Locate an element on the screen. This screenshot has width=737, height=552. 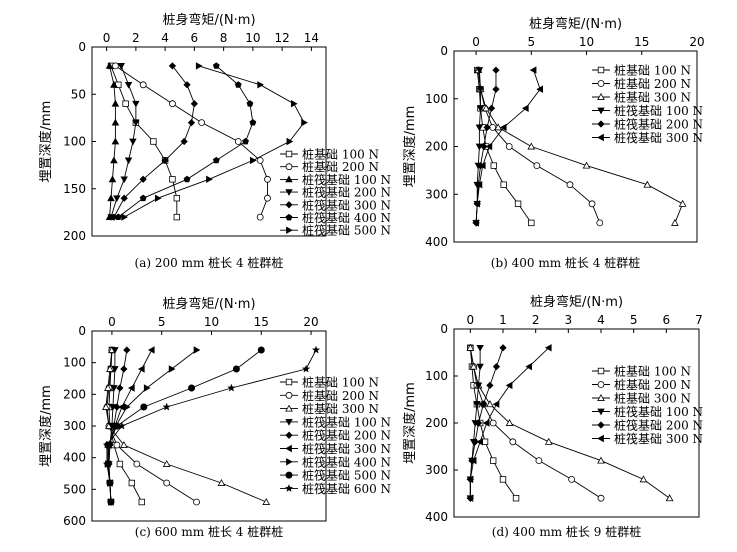
legend-label: 桩筏基础 200 N is located at coordinates (658, 425).